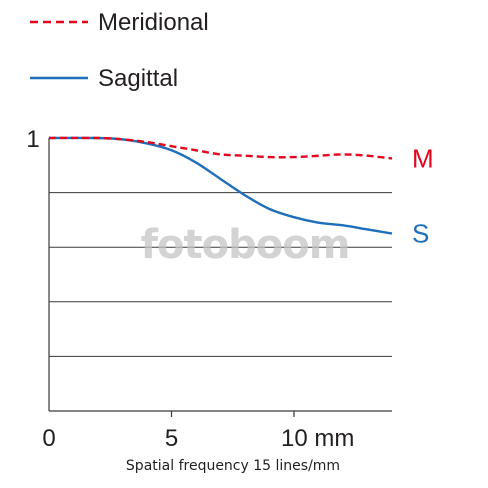 The image size is (488, 488). Describe the element at coordinates (423, 195) in the screenshot. I see `series-end-labels: MS` at that location.